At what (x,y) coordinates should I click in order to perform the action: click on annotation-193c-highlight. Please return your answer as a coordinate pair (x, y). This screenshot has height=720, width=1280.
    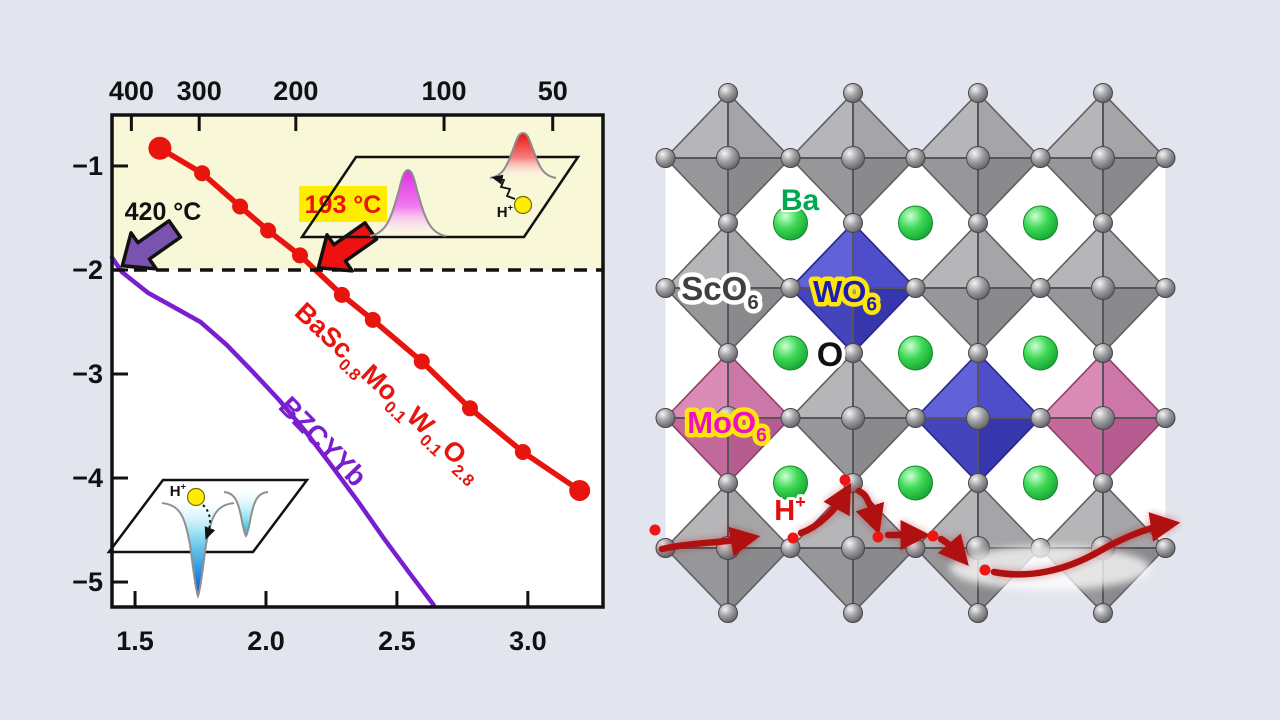
    Looking at the image, I should click on (343, 204).